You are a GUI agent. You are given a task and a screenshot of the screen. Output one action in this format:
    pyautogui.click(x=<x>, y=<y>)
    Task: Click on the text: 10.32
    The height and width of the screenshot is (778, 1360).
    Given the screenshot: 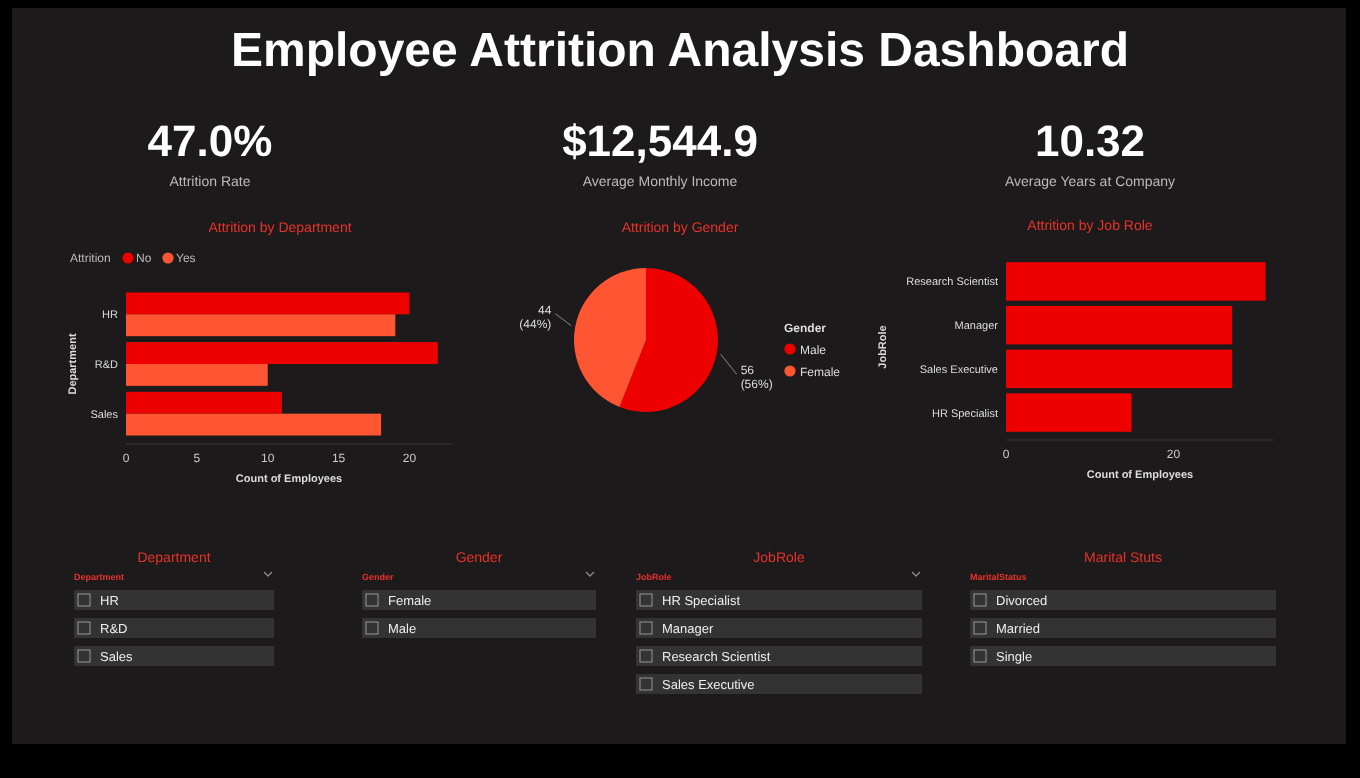 What is the action you would take?
    pyautogui.click(x=1090, y=141)
    